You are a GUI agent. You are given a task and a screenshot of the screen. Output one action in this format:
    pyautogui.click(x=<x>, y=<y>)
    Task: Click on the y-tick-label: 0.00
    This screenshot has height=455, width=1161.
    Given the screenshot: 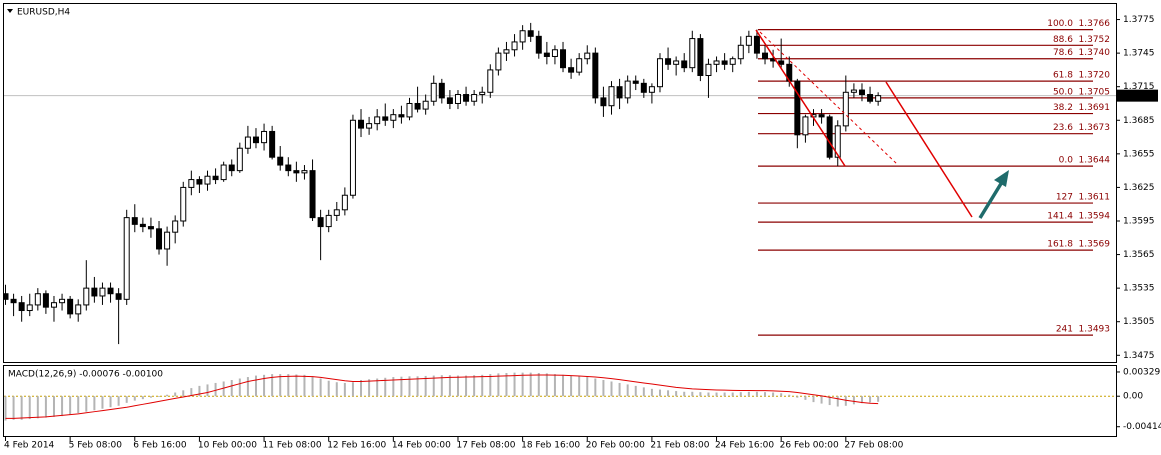 What is the action you would take?
    pyautogui.click(x=1133, y=397)
    